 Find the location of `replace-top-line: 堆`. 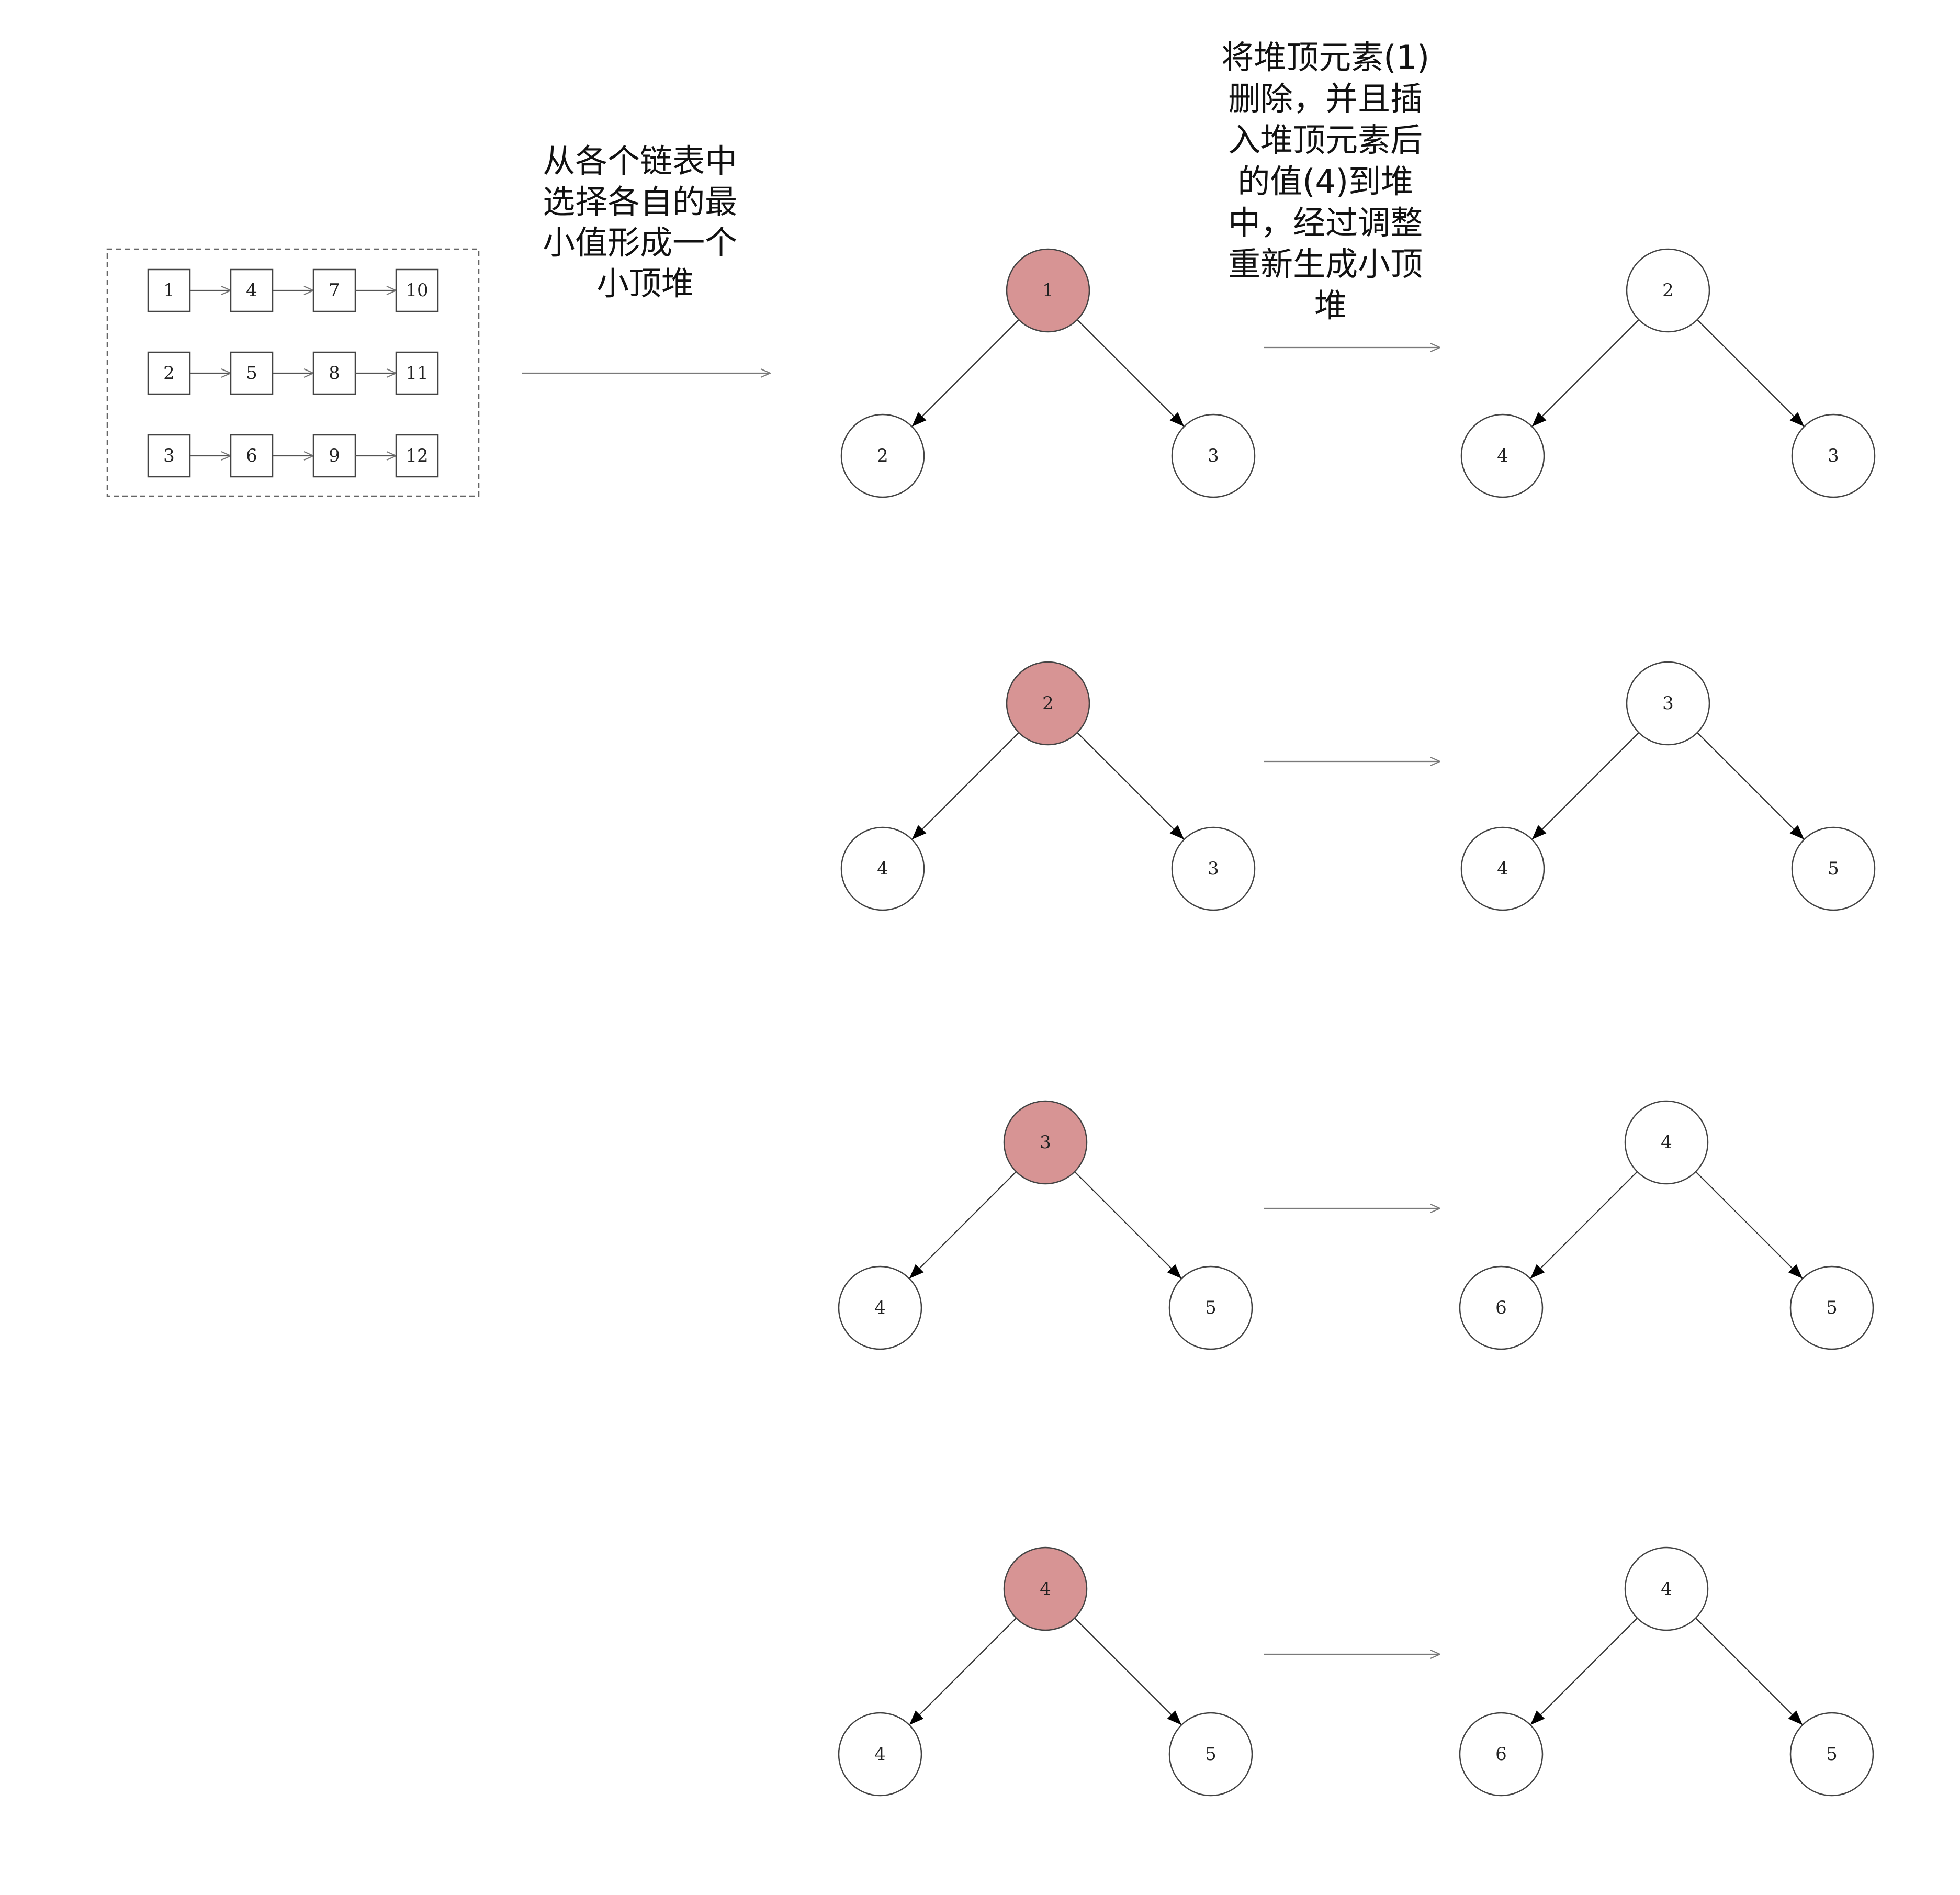

replace-top-line: 堆 is located at coordinates (1330, 305).